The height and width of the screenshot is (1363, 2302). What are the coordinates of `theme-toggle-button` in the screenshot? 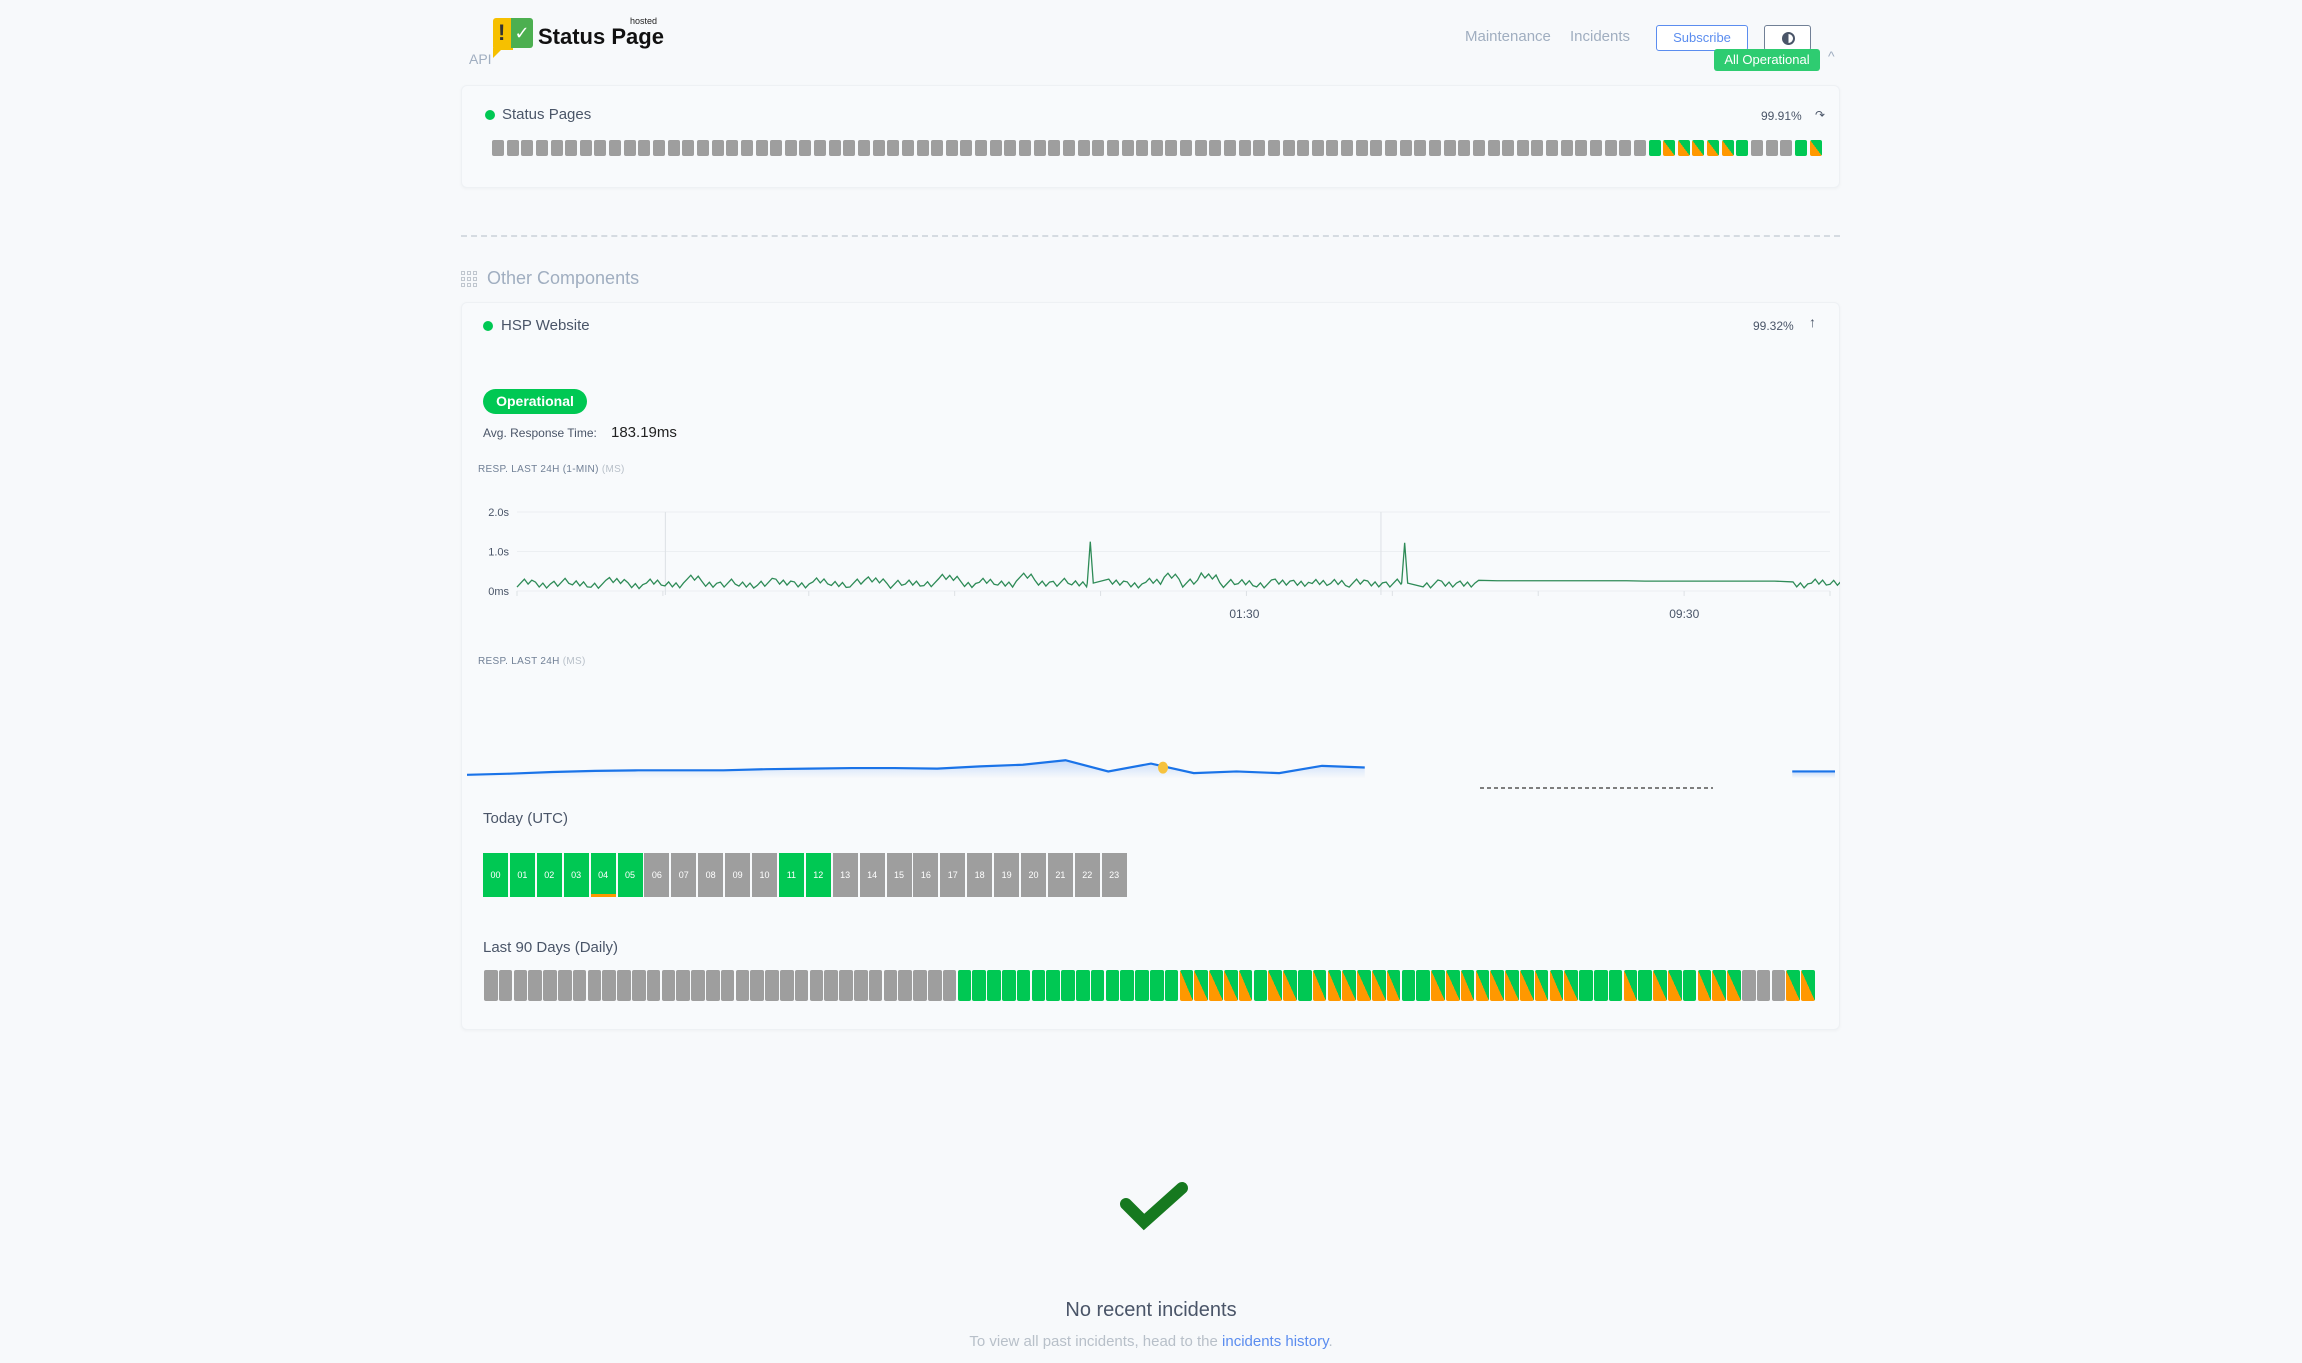 It's located at (1787, 38).